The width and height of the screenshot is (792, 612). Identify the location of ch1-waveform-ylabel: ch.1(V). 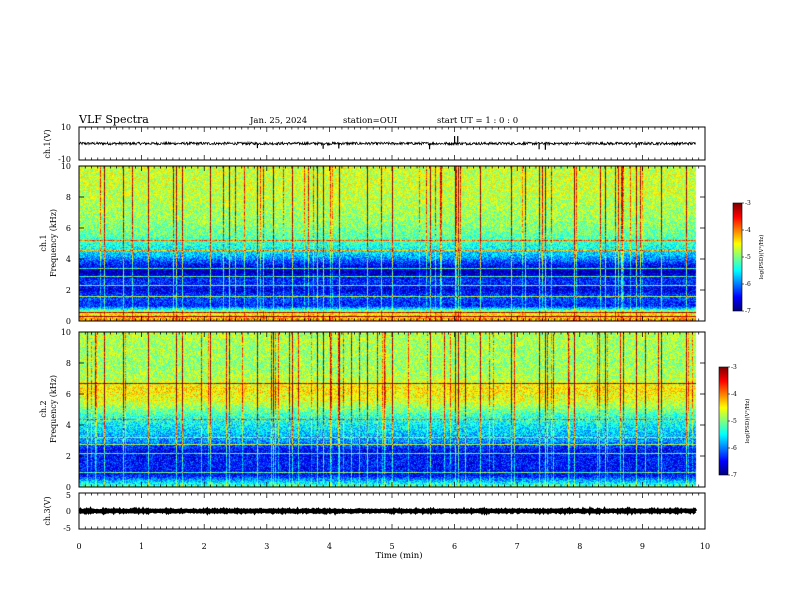
(47, 143).